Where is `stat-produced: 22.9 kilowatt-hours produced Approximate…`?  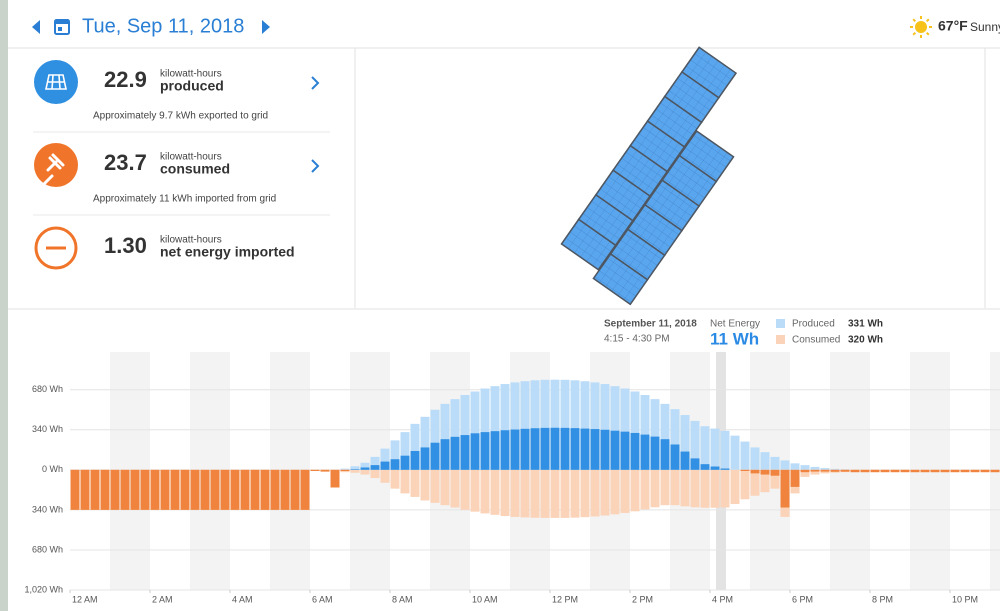 stat-produced: 22.9 kilowatt-hours produced Approximate… is located at coordinates (177, 91).